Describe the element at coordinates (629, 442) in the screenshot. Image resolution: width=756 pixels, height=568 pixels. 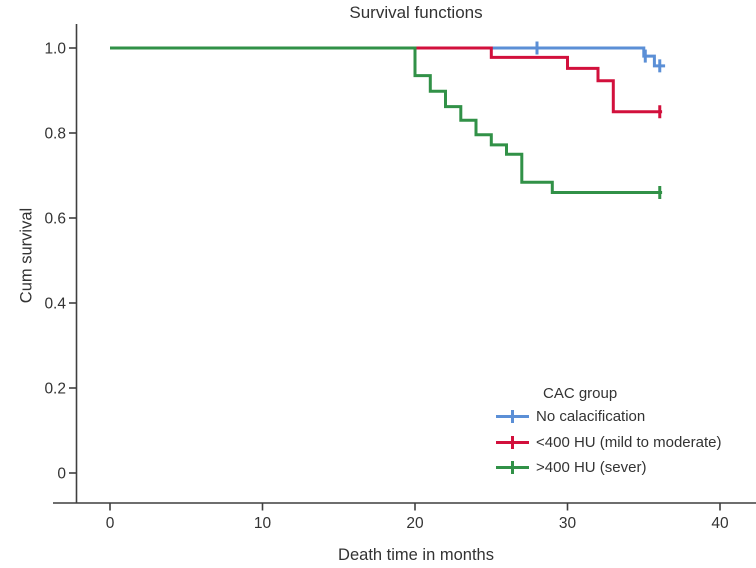
I see `legend-label: <400 HU (mild to moderate)` at that location.